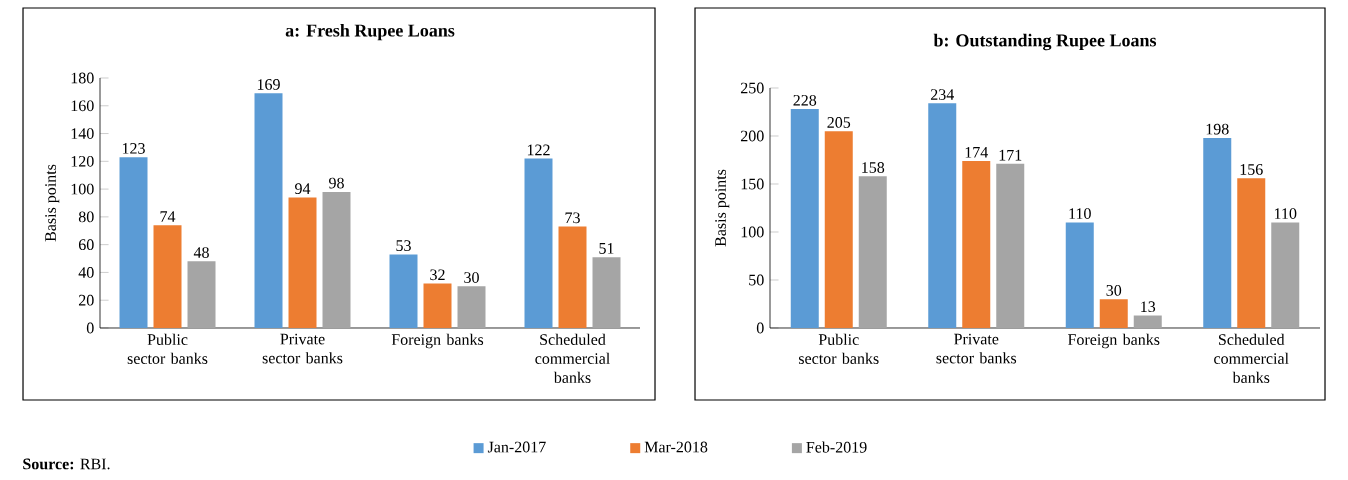 Image resolution: width=1348 pixels, height=480 pixels. I want to click on data-label: 122, so click(538, 150).